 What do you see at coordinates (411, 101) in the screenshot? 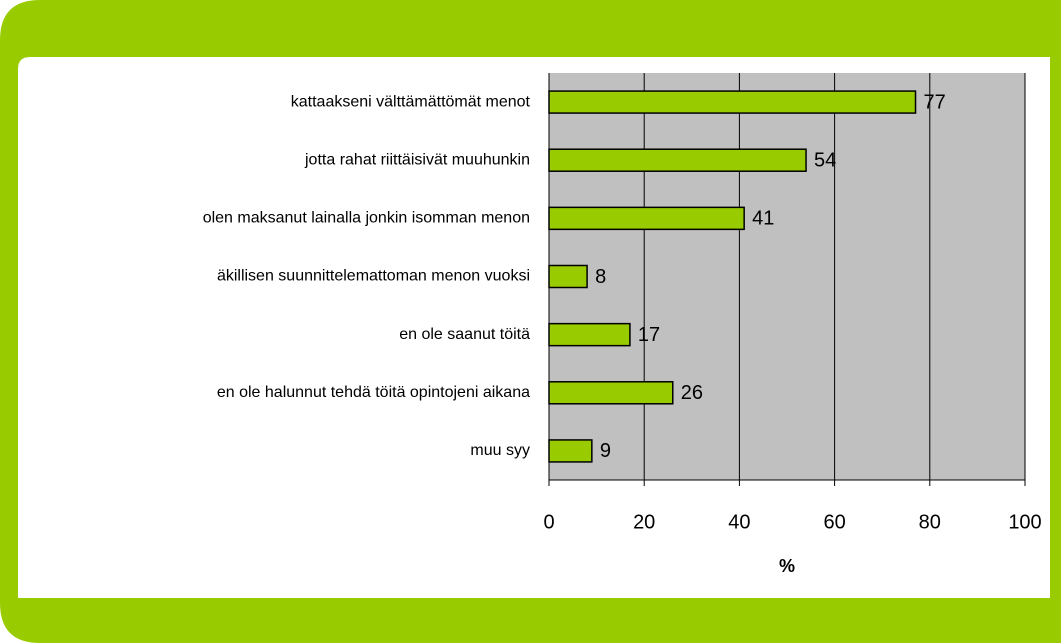
I see `y-tick-label: kattaakseni välttämättömät menot` at bounding box center [411, 101].